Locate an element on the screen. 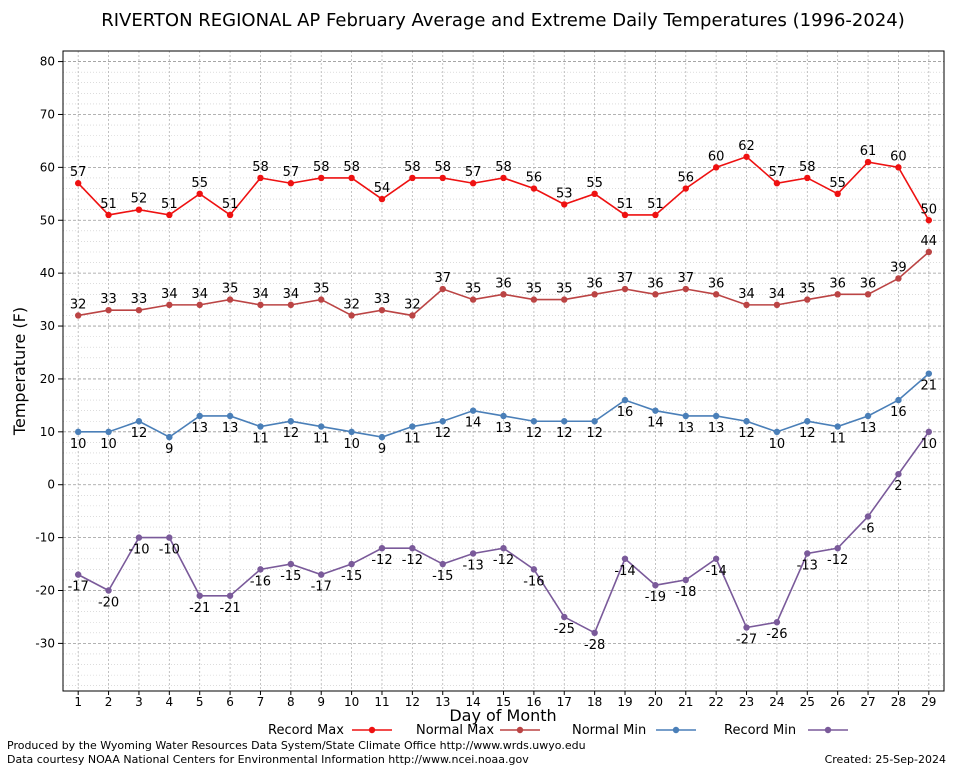 The image size is (954, 768). x-tick-label: 12 is located at coordinates (412, 702).